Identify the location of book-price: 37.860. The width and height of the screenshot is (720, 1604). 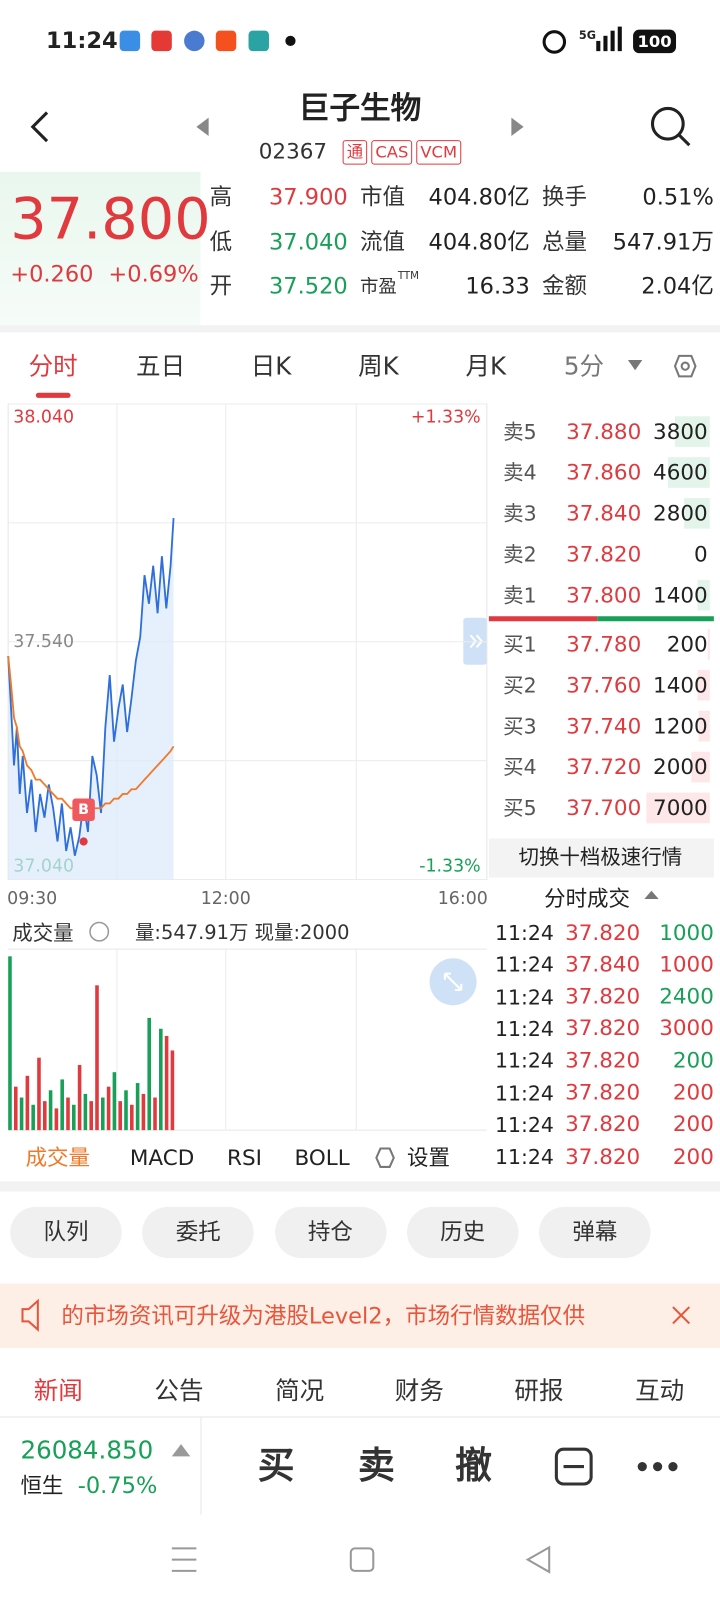
(604, 472).